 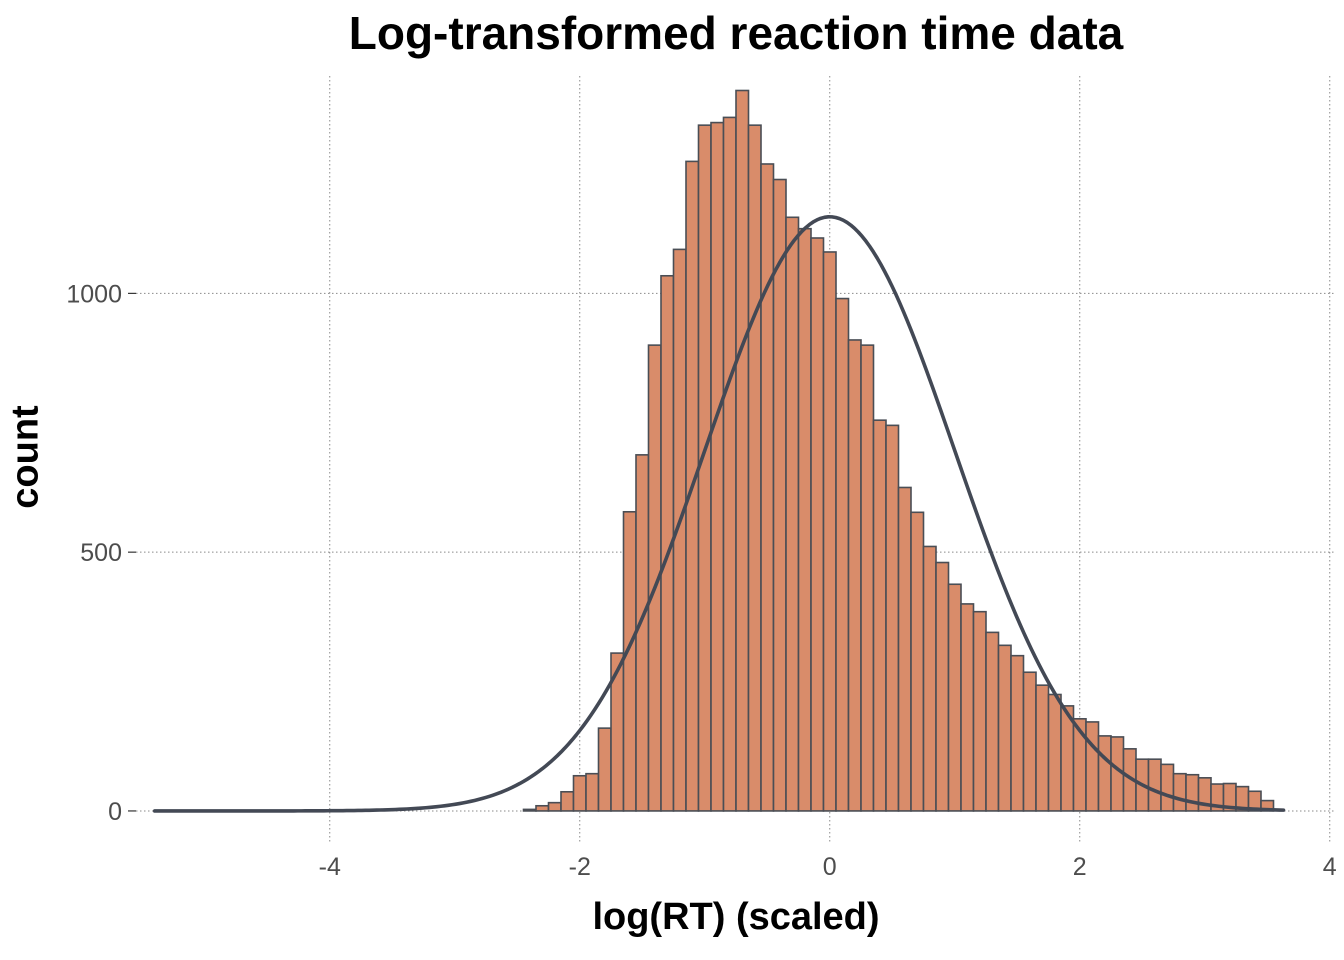 I want to click on x-tick-label: 2, so click(x=1080, y=867).